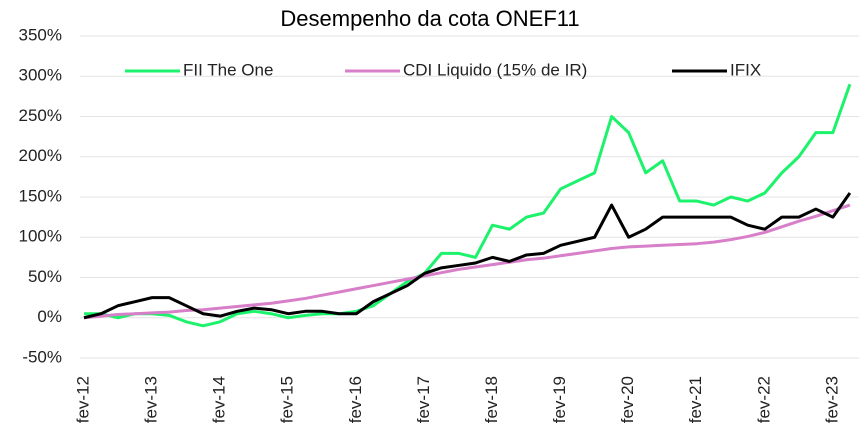 This screenshot has height=443, width=859. Describe the element at coordinates (745, 69) in the screenshot. I see `legend-label: IFIX` at that location.